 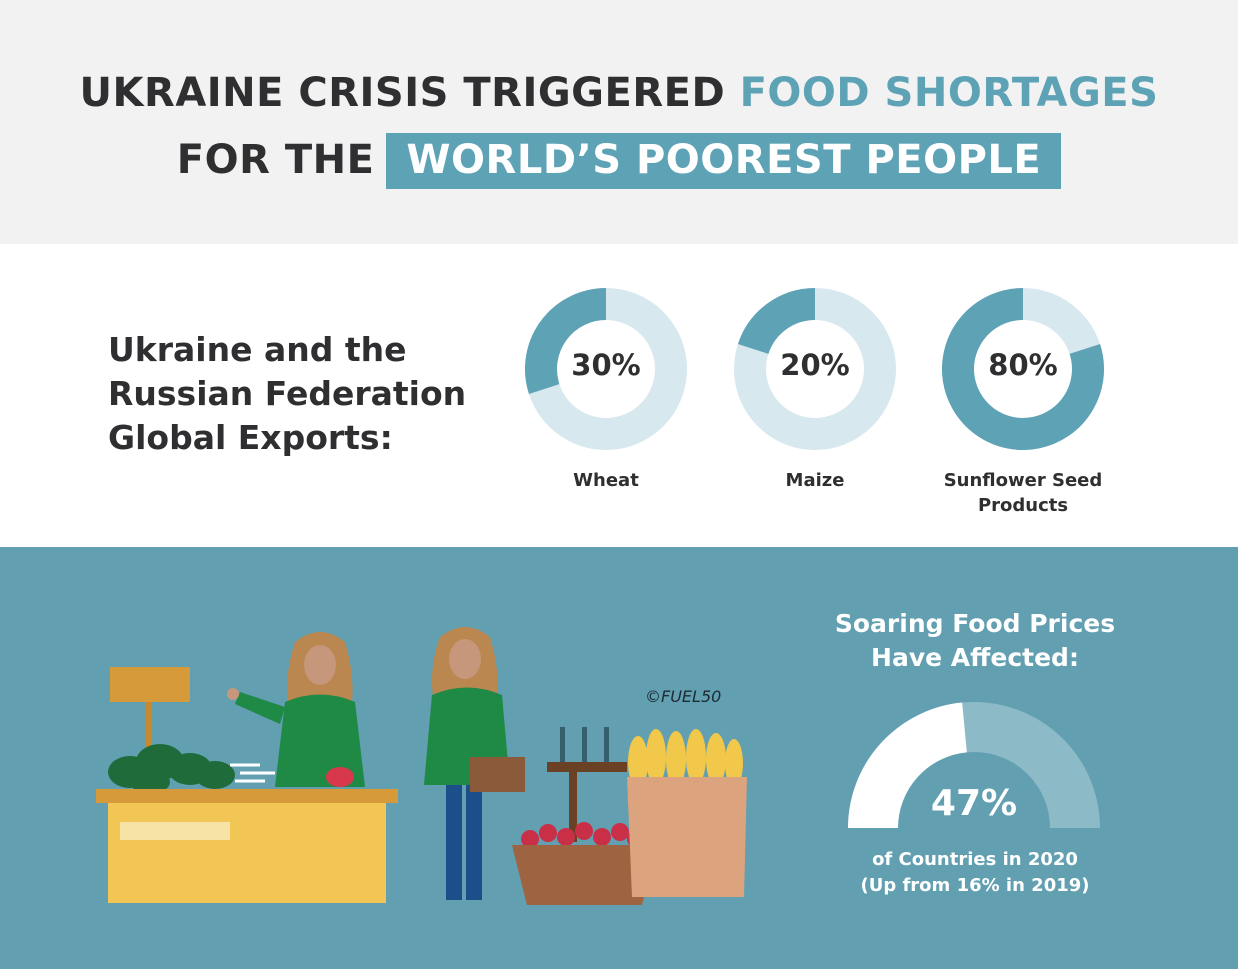 What do you see at coordinates (776, 321) in the screenshot?
I see `donut-arc-maize` at bounding box center [776, 321].